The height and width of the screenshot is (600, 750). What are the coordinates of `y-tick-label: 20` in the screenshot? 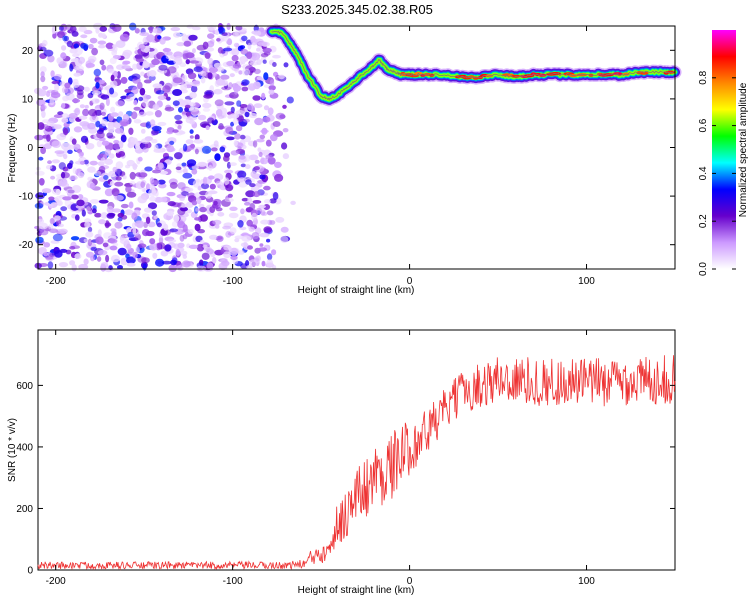 It's located at (28, 51).